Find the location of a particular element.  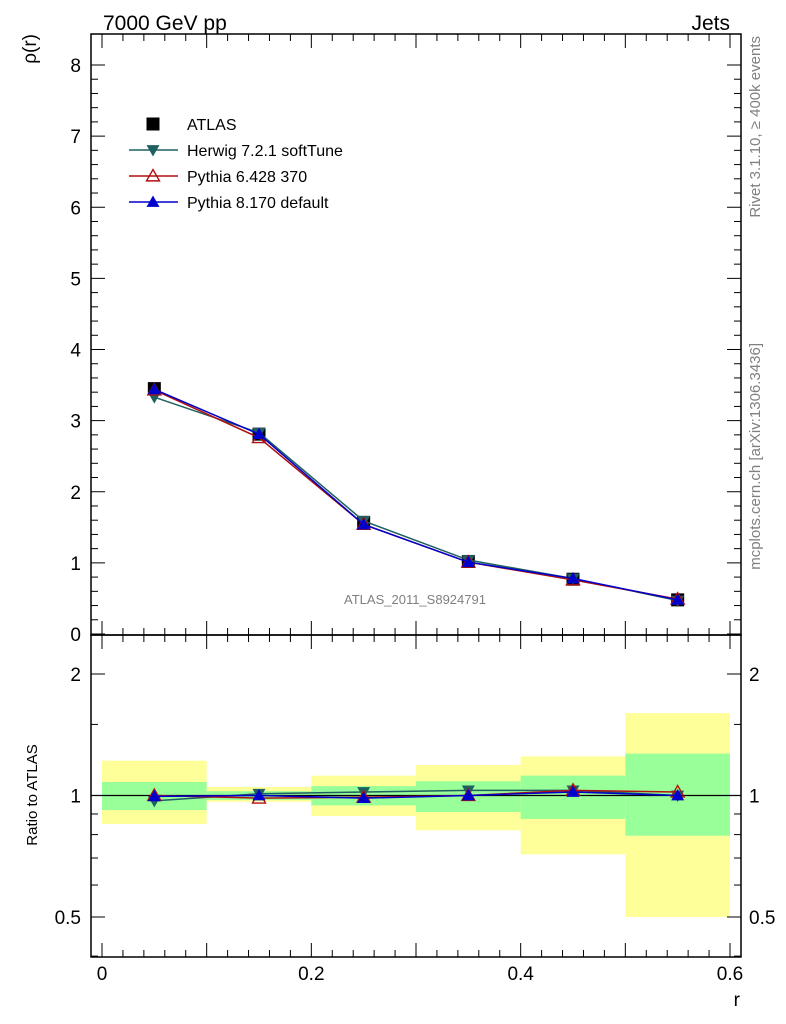

ratio-xtick-label-0: 0 is located at coordinates (102, 974).